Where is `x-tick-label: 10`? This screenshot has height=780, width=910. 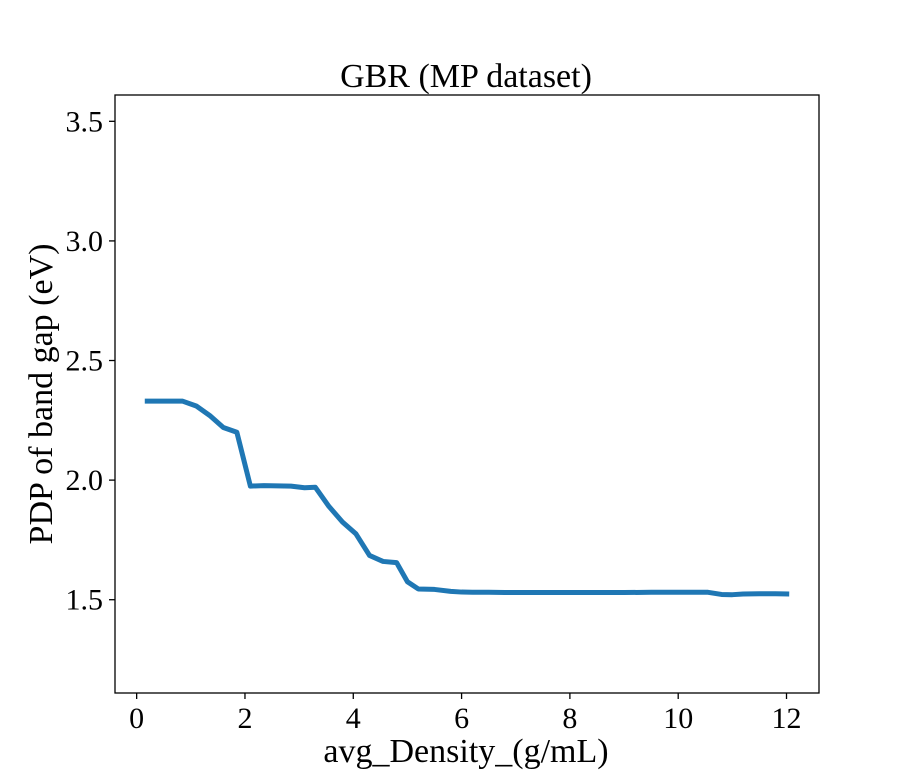 x-tick-label: 10 is located at coordinates (678, 718).